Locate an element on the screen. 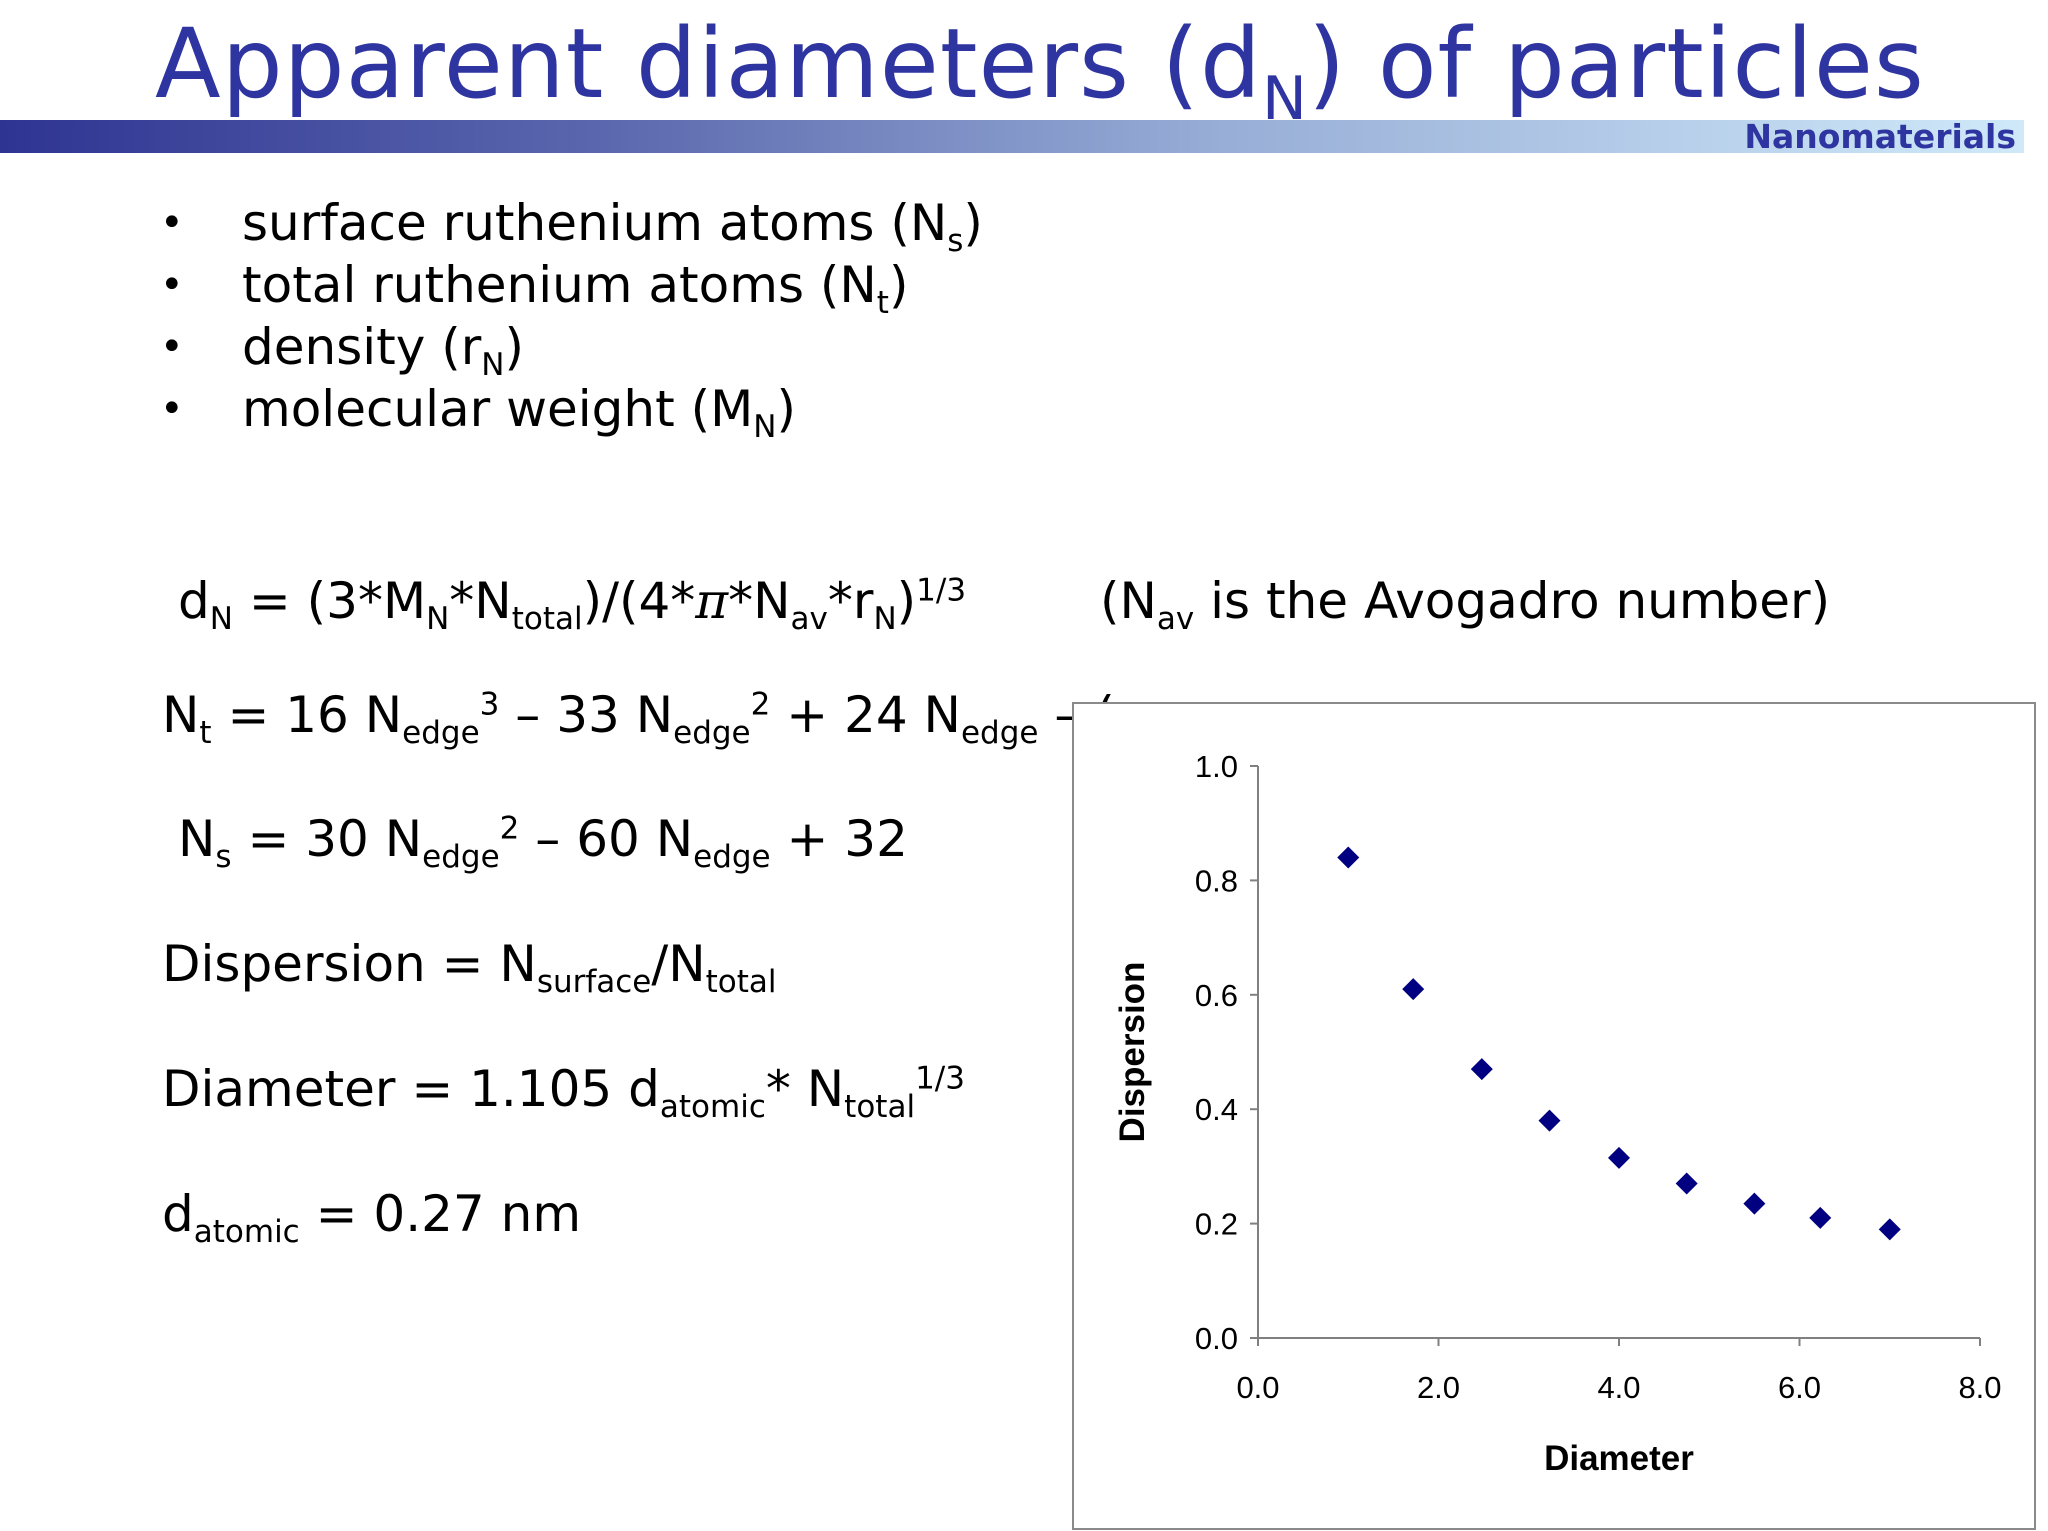 Image resolution: width=2048 pixels, height=1531 pixels. y-axis-label: Dispersion is located at coordinates (1132, 1052).